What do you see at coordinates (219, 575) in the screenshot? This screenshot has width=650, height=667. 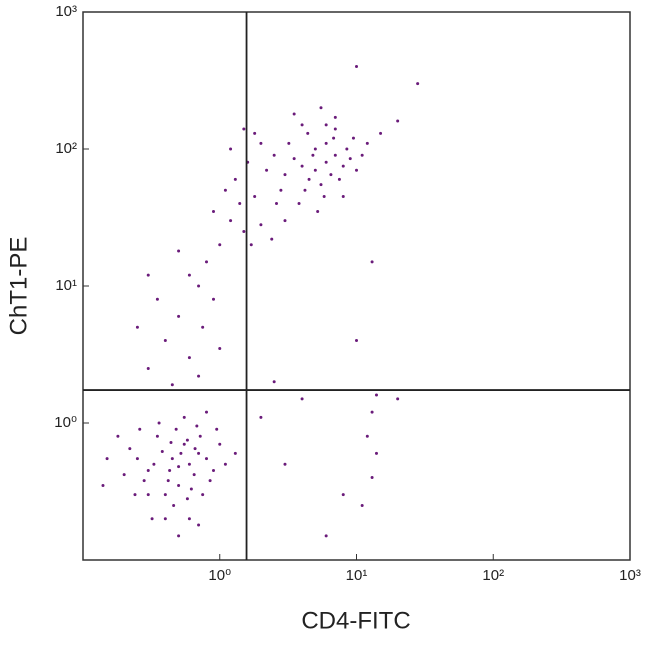 I see `x-tick-label: 10⁰` at bounding box center [219, 575].